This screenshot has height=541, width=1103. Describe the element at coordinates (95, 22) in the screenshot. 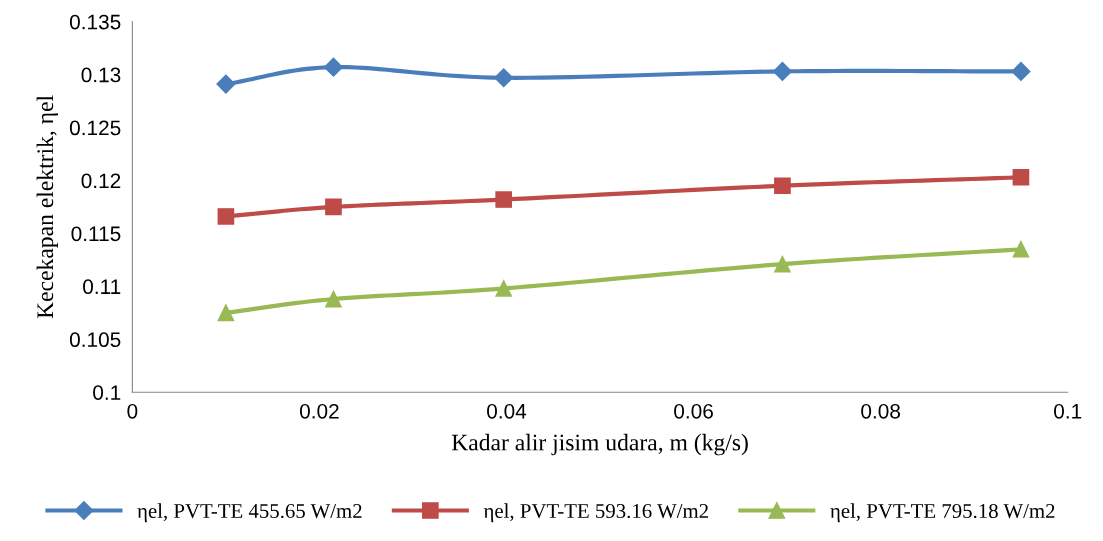

I see `y-tick-label: 0.135` at that location.